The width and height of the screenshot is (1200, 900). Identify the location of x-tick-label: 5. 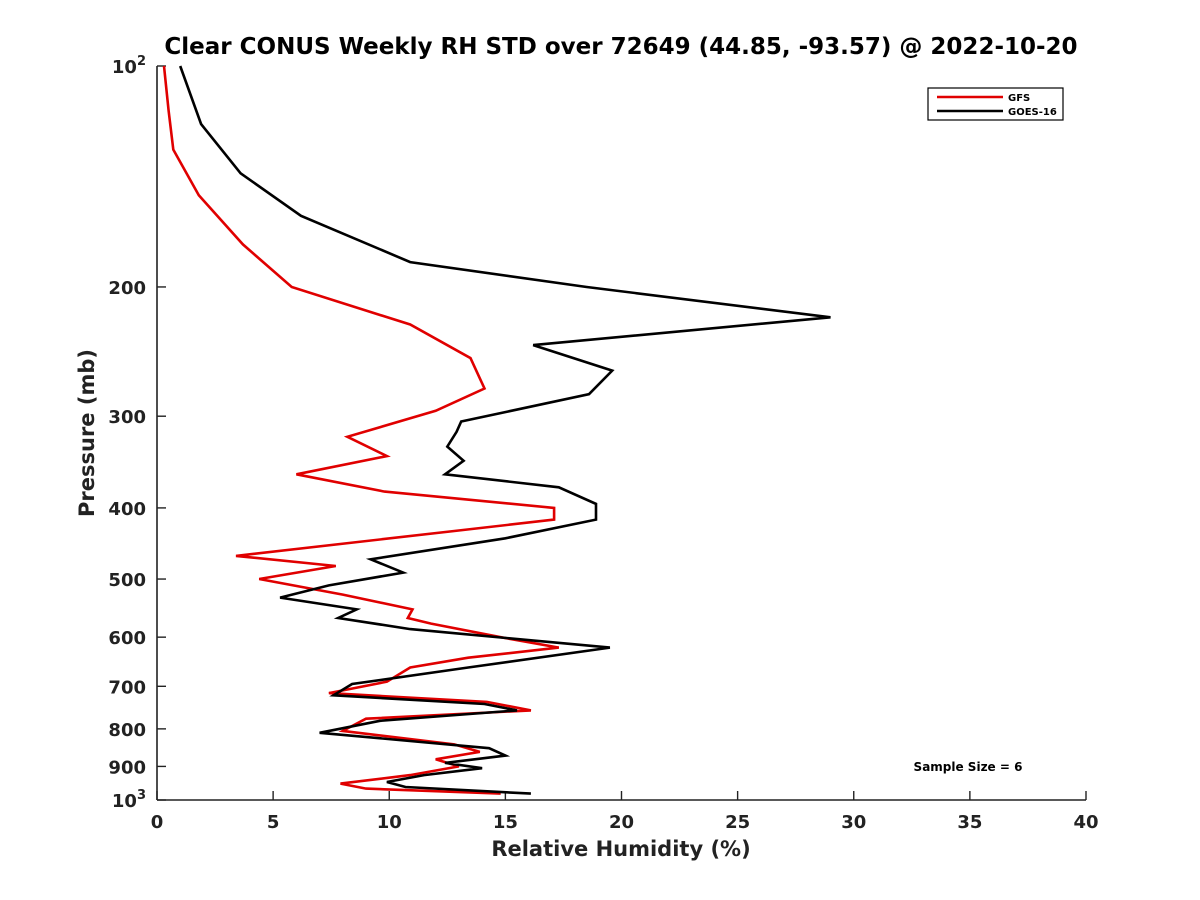
(273, 822).